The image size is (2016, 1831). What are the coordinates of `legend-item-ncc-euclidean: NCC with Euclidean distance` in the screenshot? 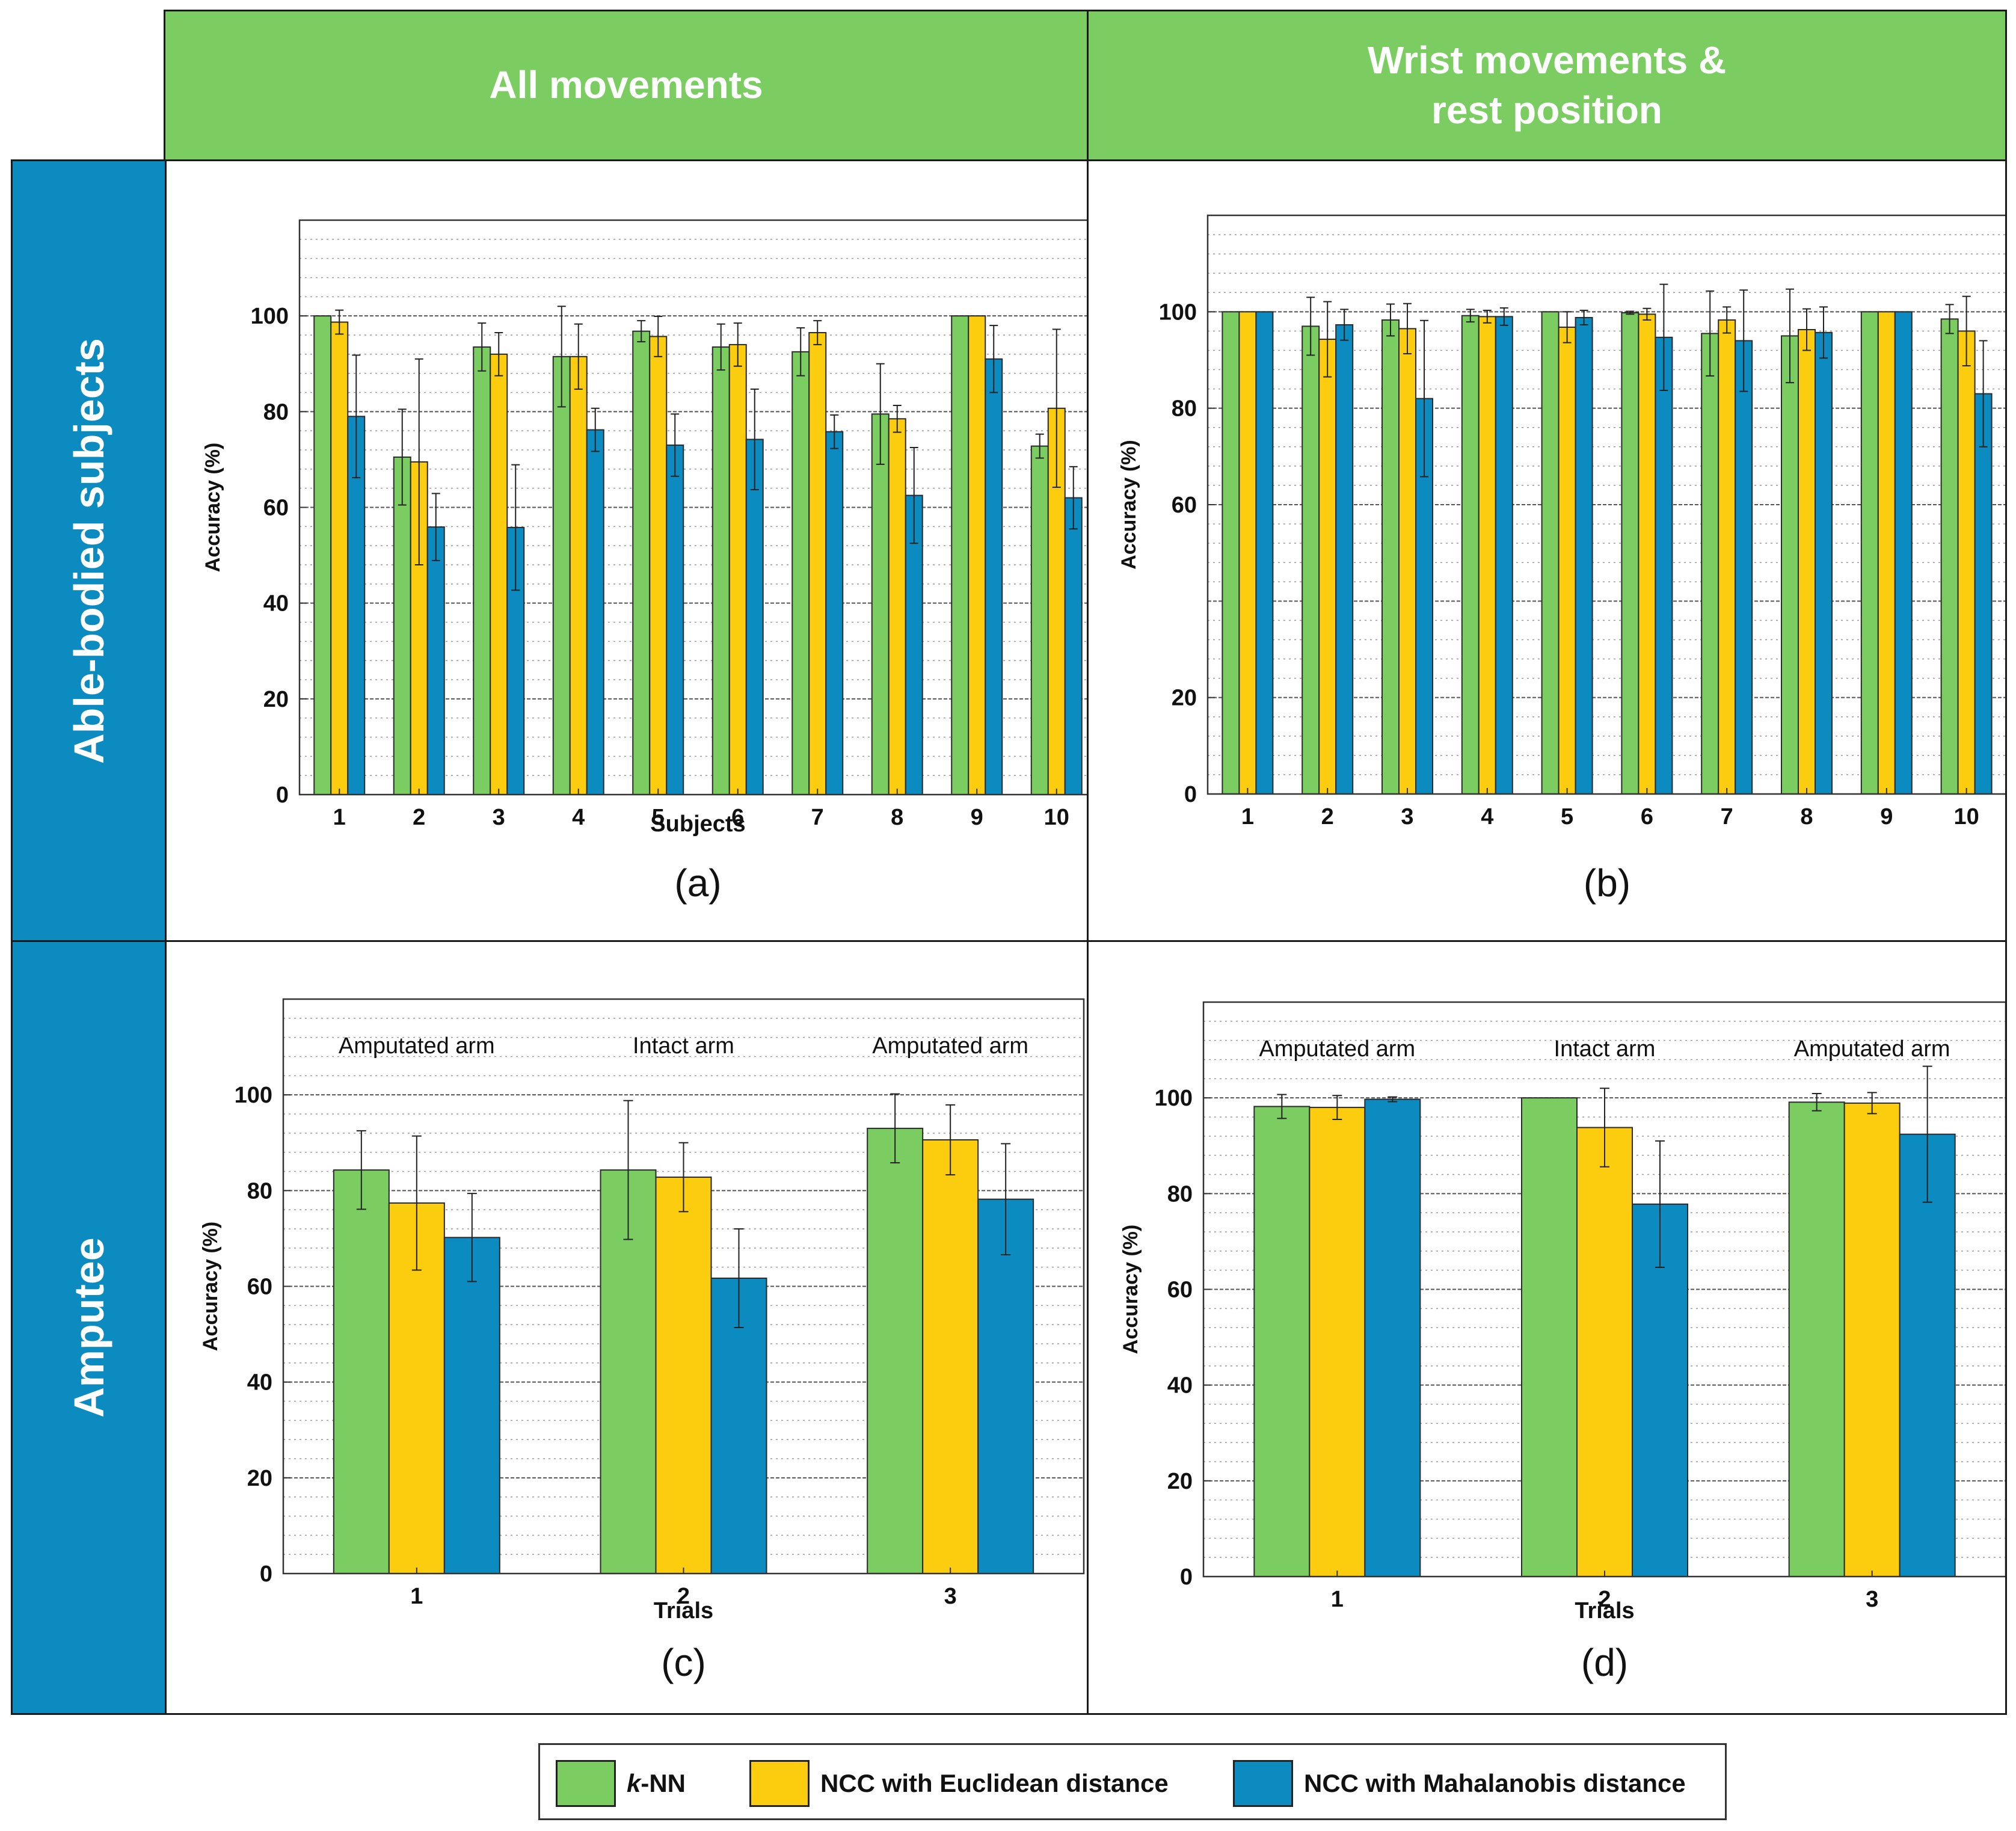 It's located at (959, 1784).